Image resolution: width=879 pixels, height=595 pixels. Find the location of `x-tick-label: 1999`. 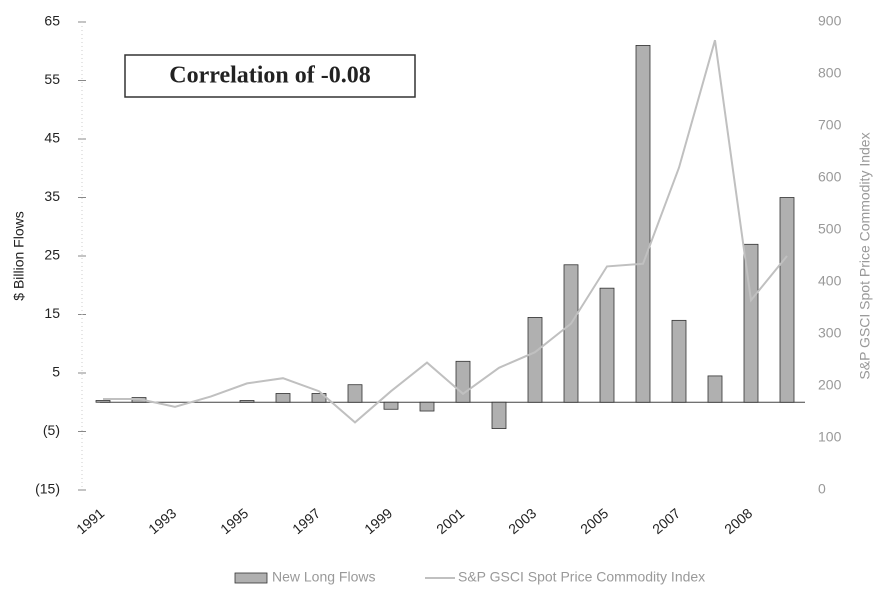

x-tick-label: 1999 is located at coordinates (378, 521).